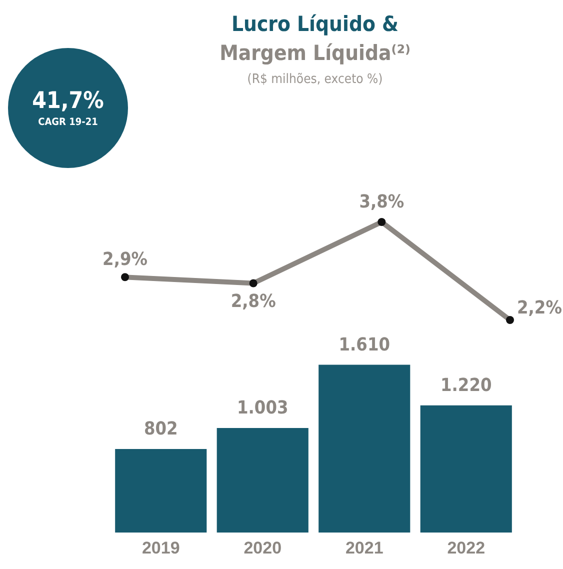  What do you see at coordinates (466, 548) in the screenshot?
I see `x-tick-label: 2022` at bounding box center [466, 548].